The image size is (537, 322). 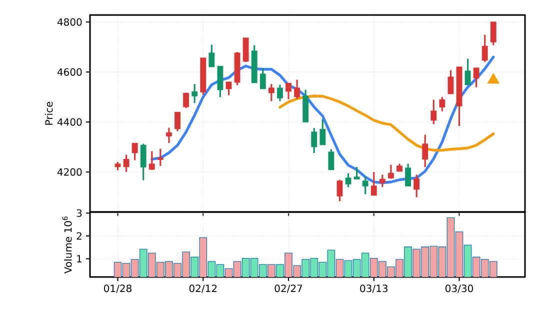 What do you see at coordinates (69, 172) in the screenshot?
I see `y-tick-label: 4200` at bounding box center [69, 172].